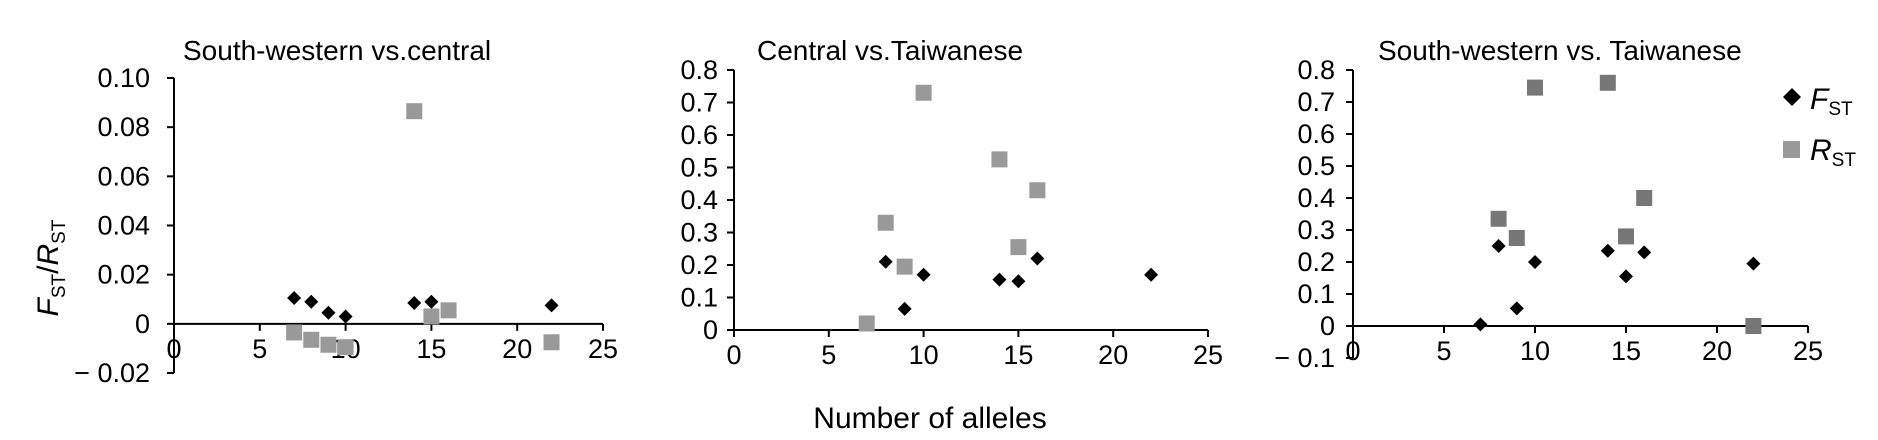 The height and width of the screenshot is (440, 1878). Describe the element at coordinates (1792, 97) in the screenshot. I see `legend-fst-marker` at that location.